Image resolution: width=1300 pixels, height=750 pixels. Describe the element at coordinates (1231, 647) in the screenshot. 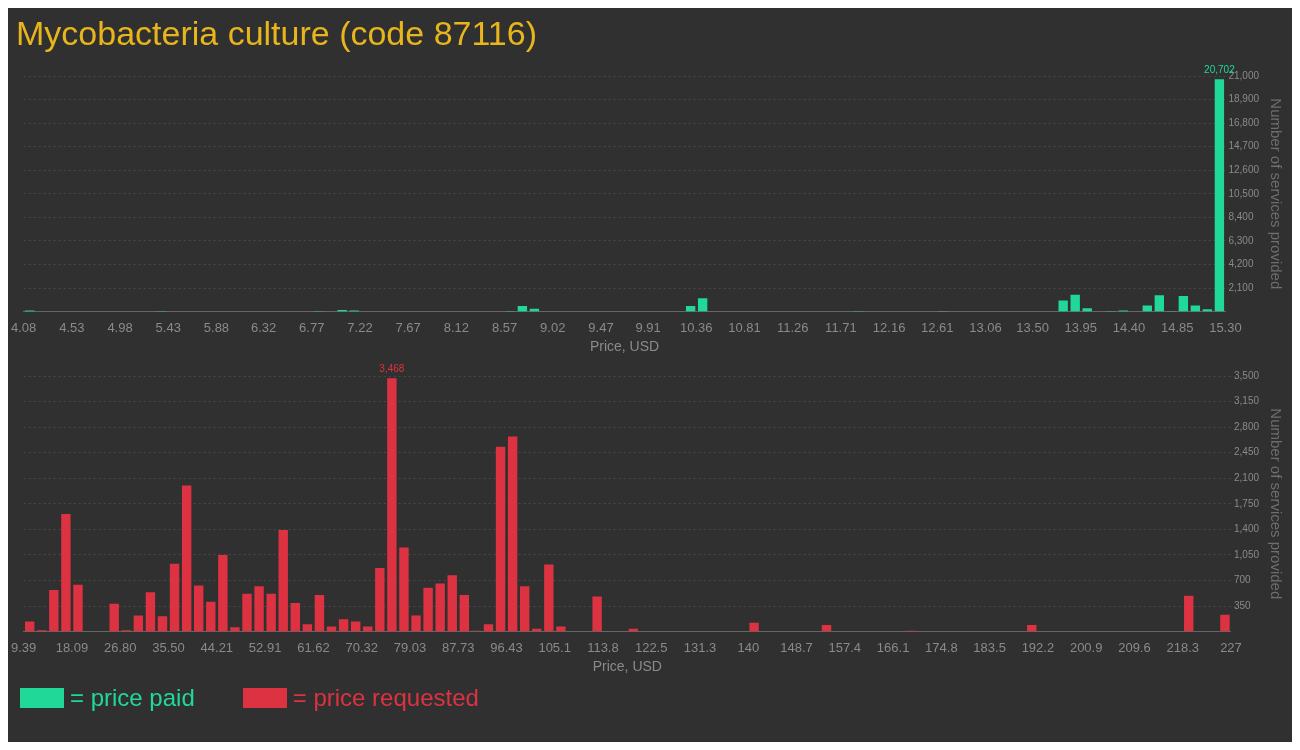

I see `x-tick-label: 227` at that location.